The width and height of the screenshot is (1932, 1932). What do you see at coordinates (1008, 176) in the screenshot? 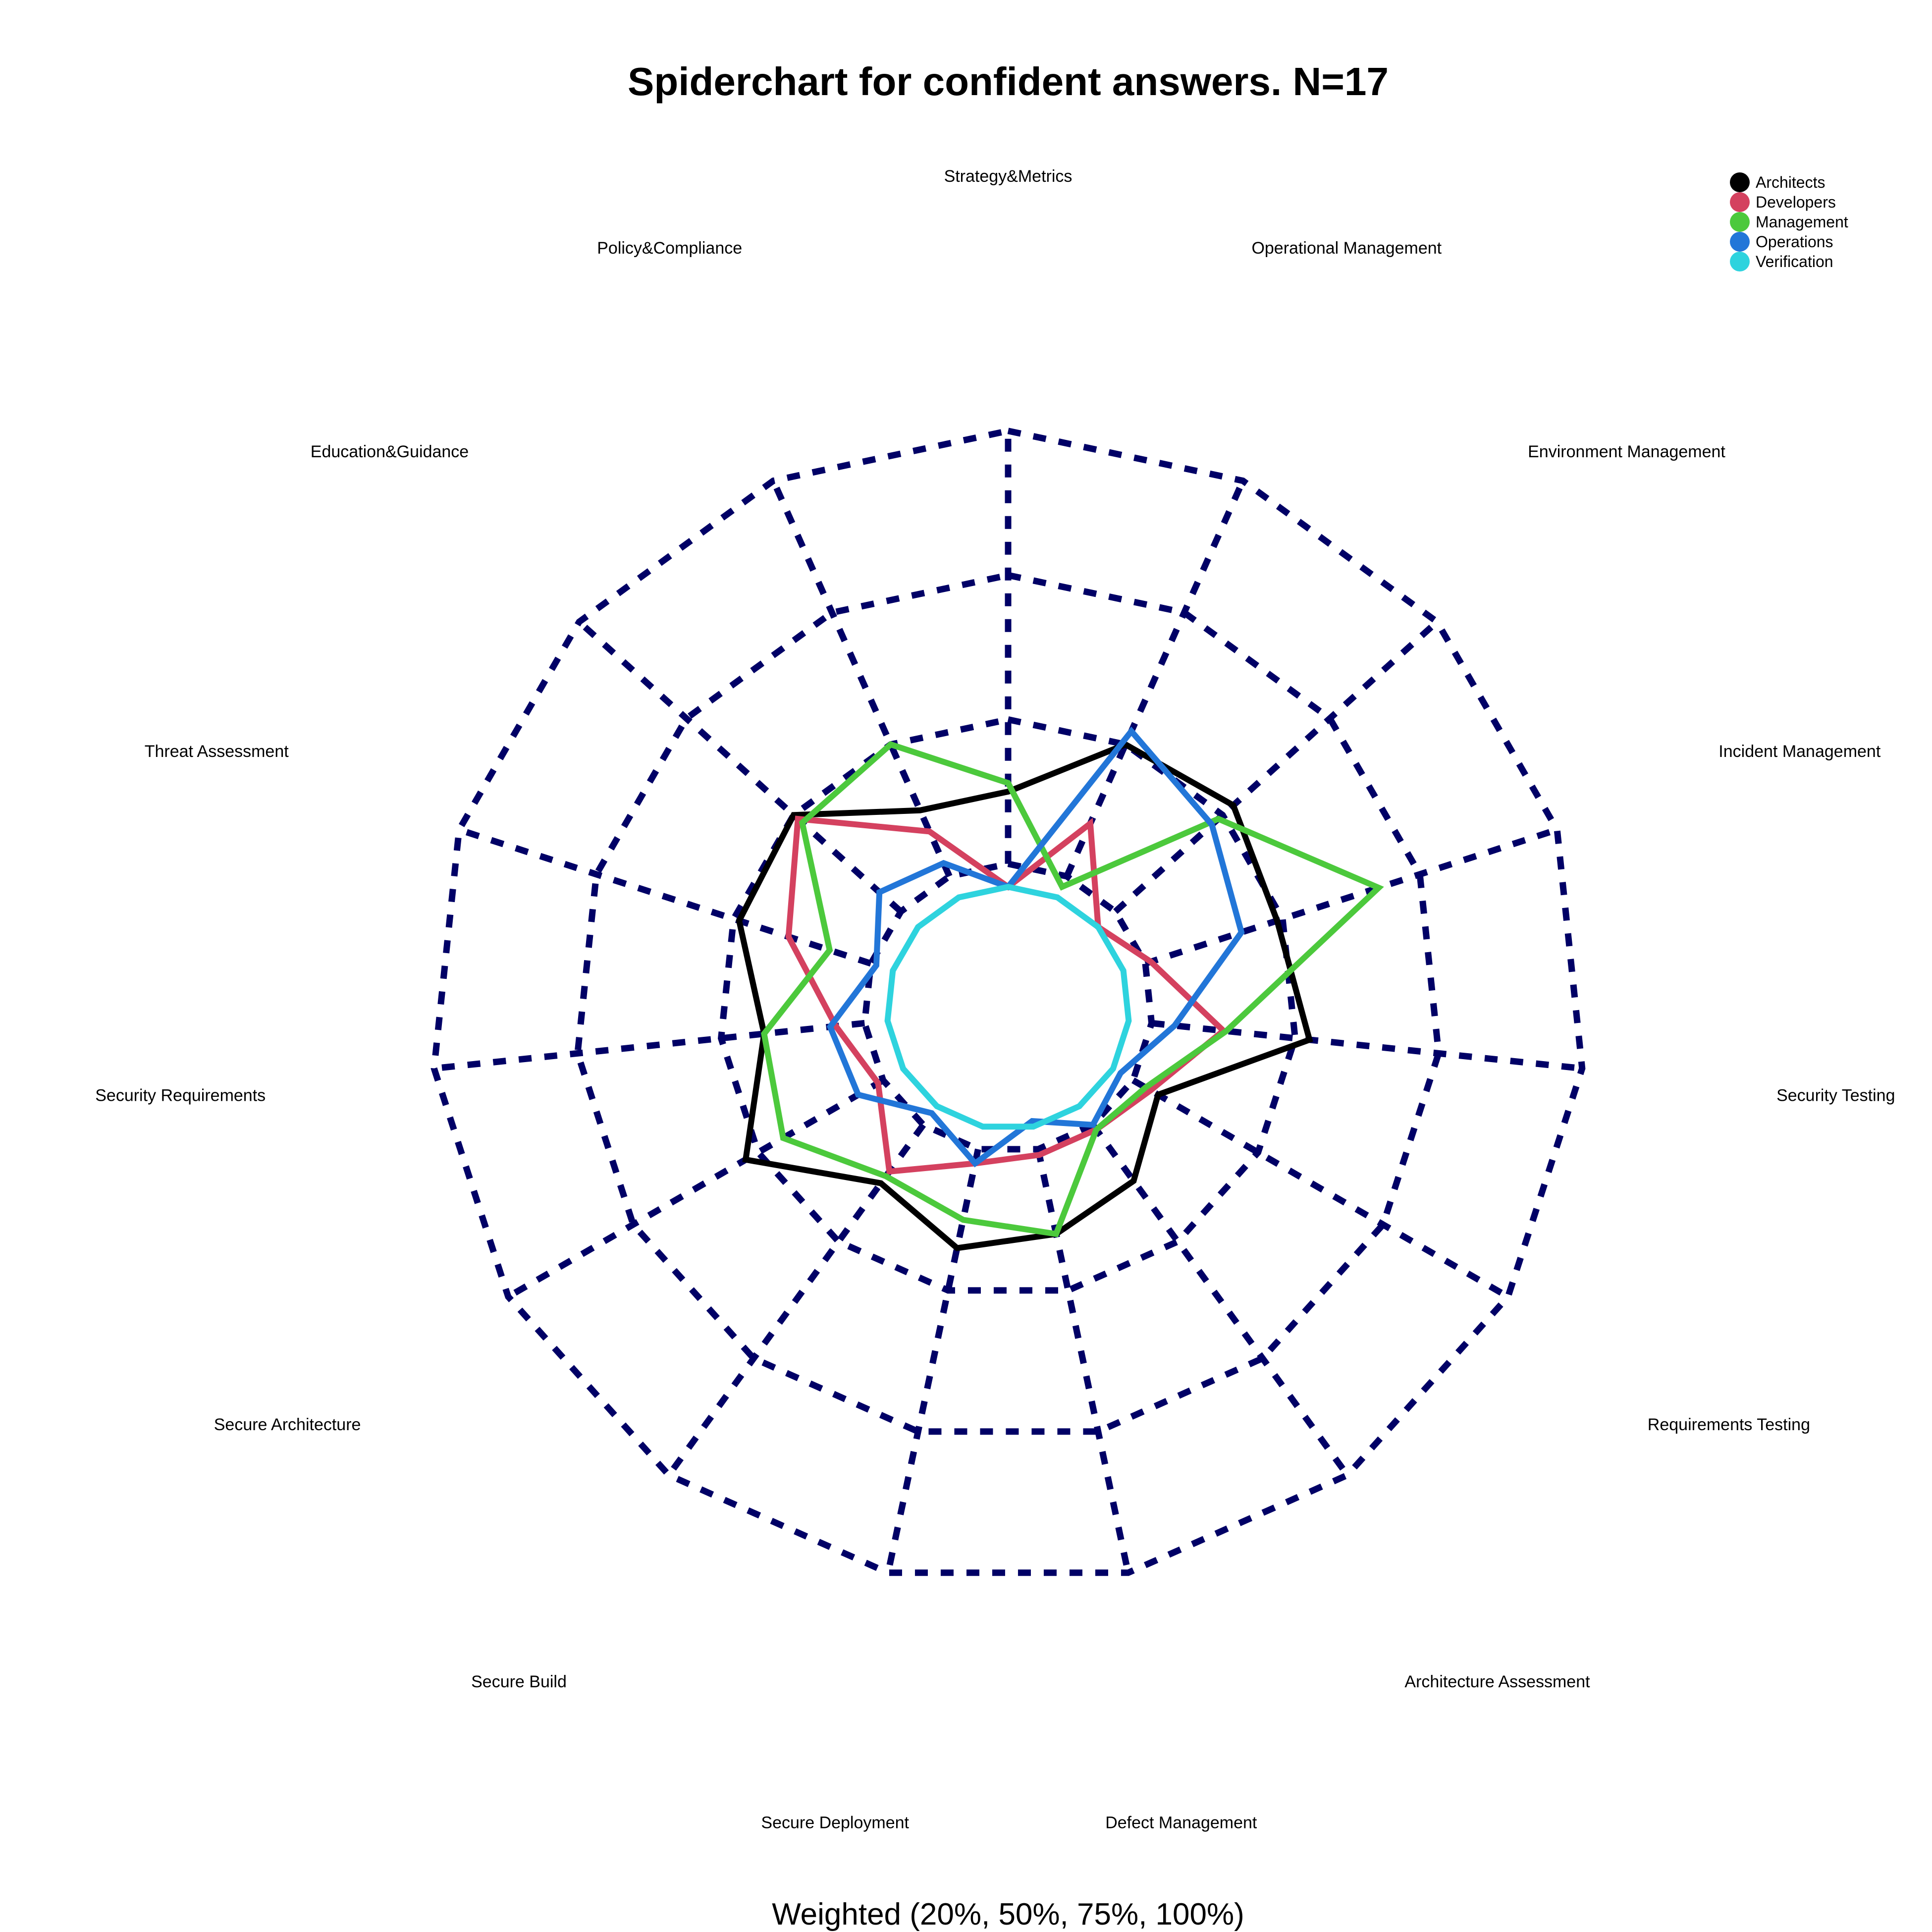
I see `category-label: Strategy&Metrics` at bounding box center [1008, 176].